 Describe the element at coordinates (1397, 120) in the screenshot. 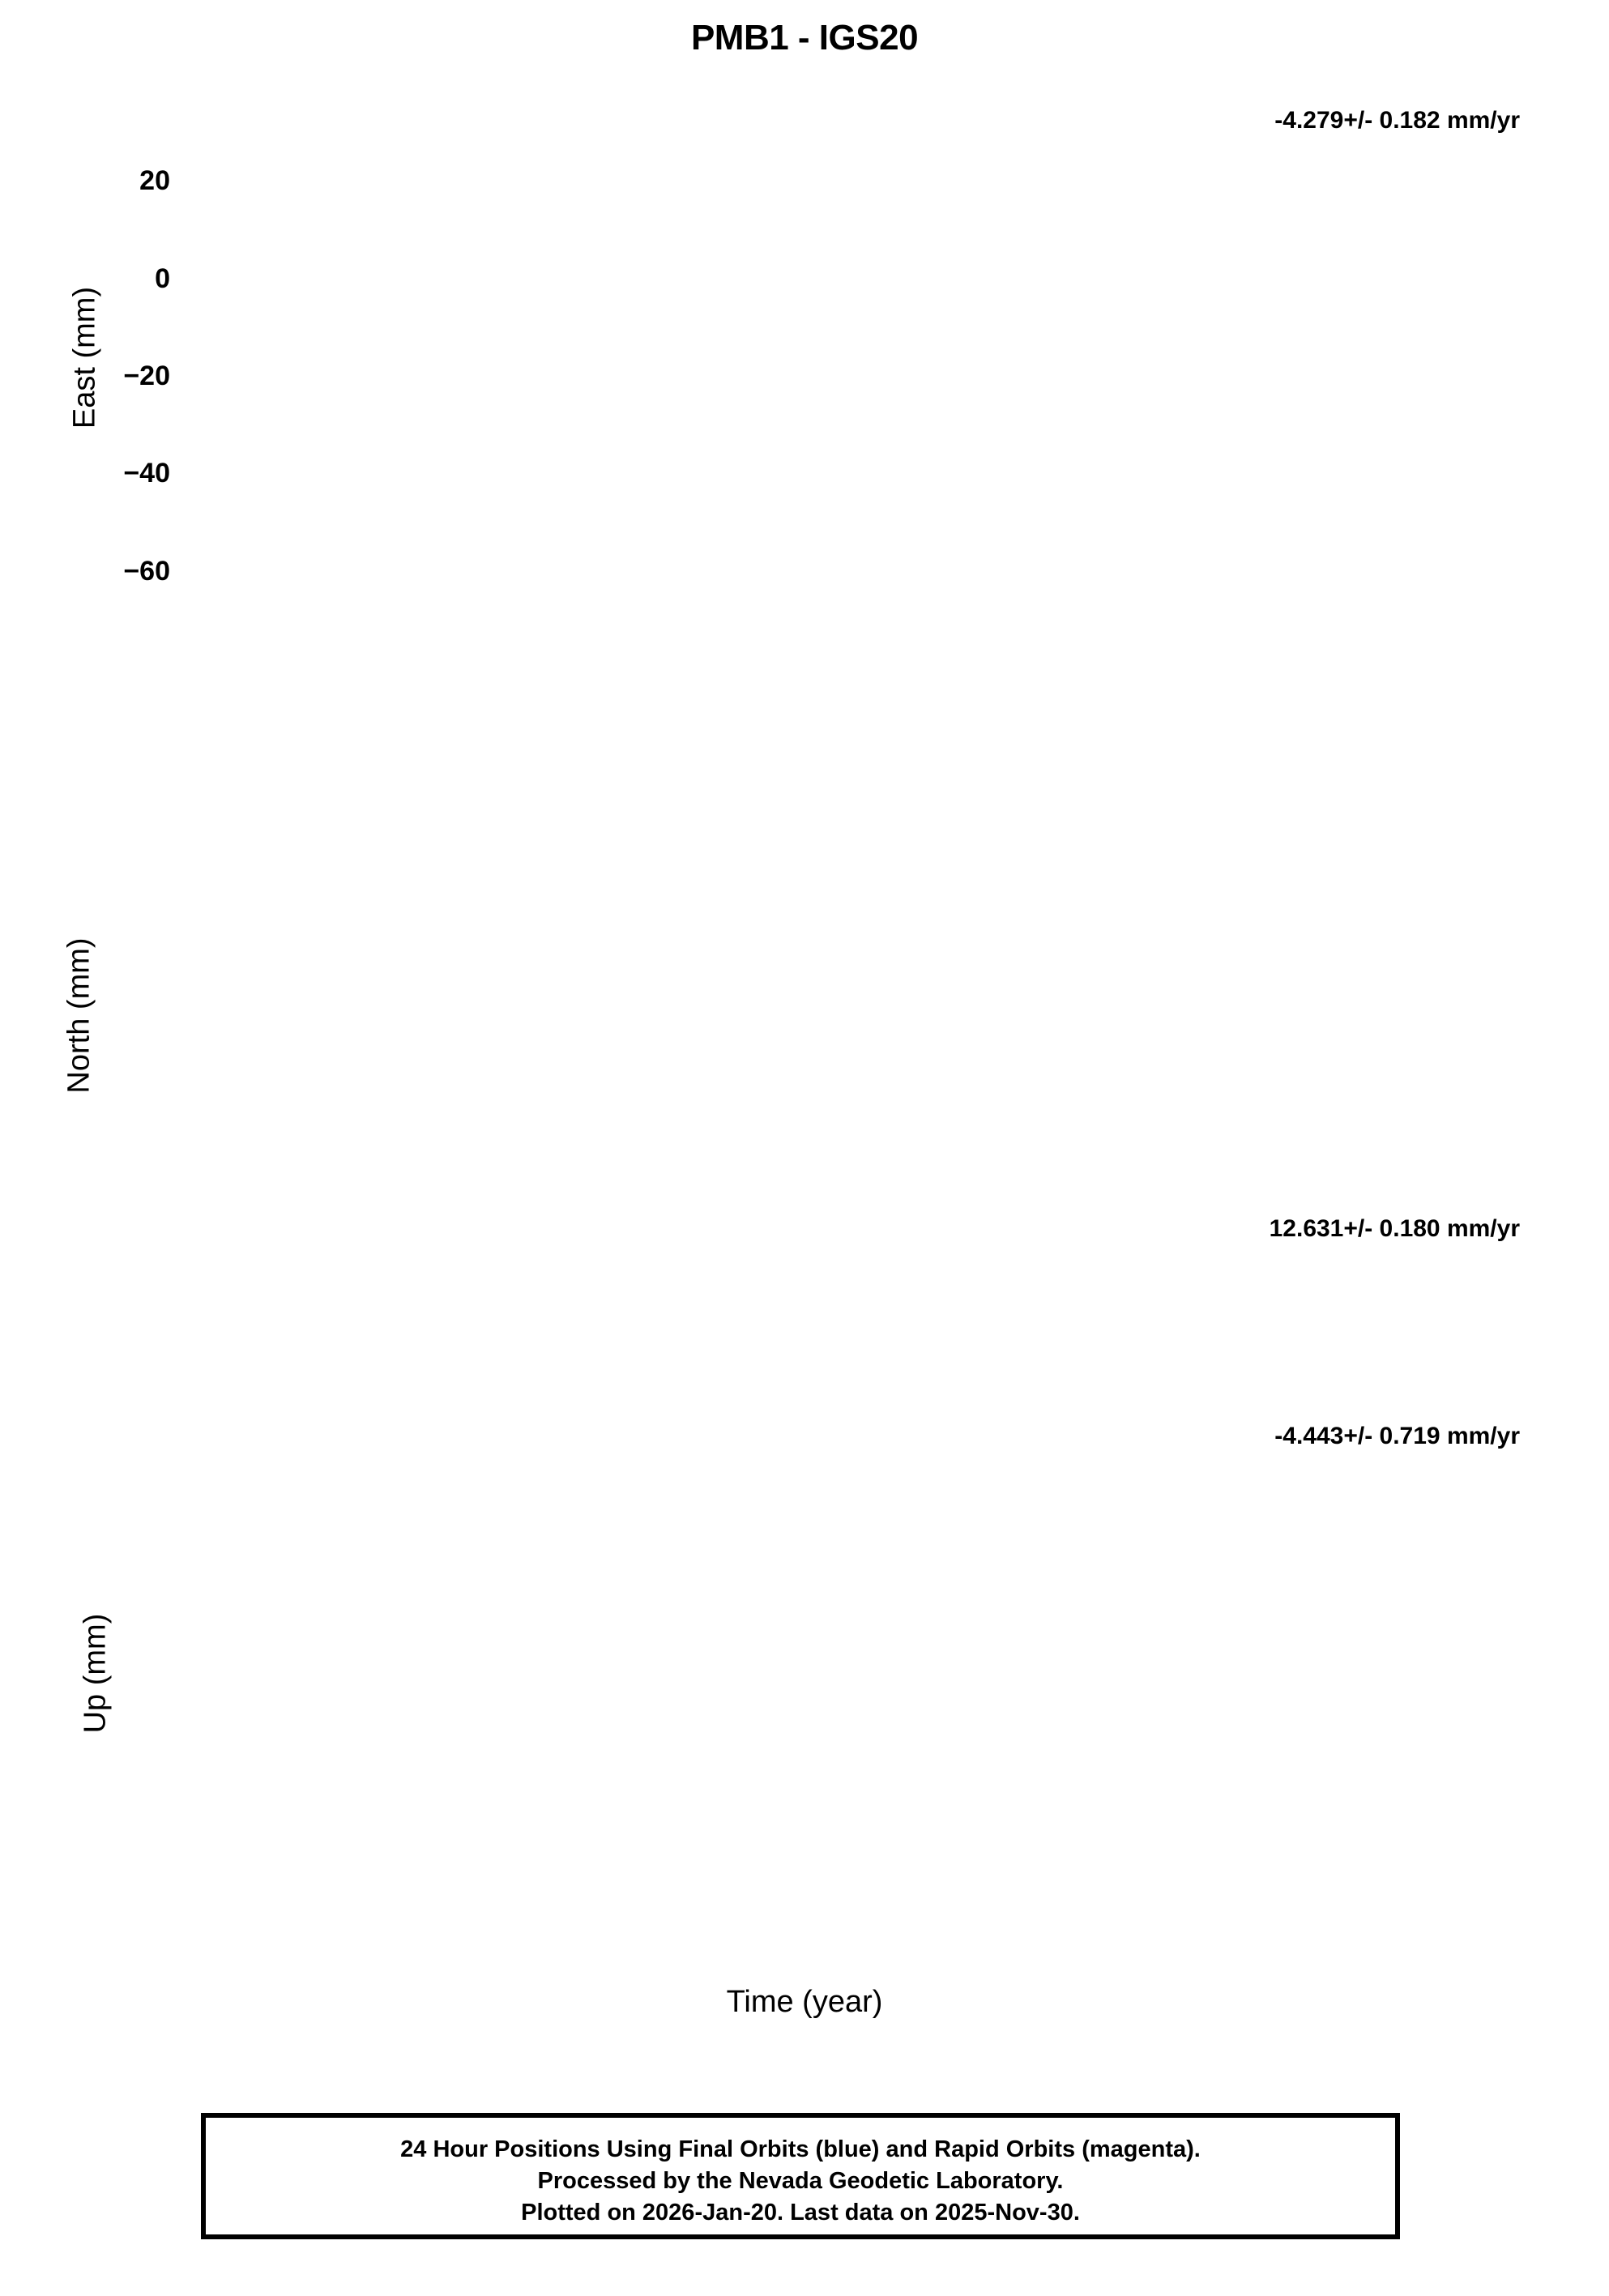

I see `east-rate-annotation: -4.279+/- 0.182 mm/yr` at that location.